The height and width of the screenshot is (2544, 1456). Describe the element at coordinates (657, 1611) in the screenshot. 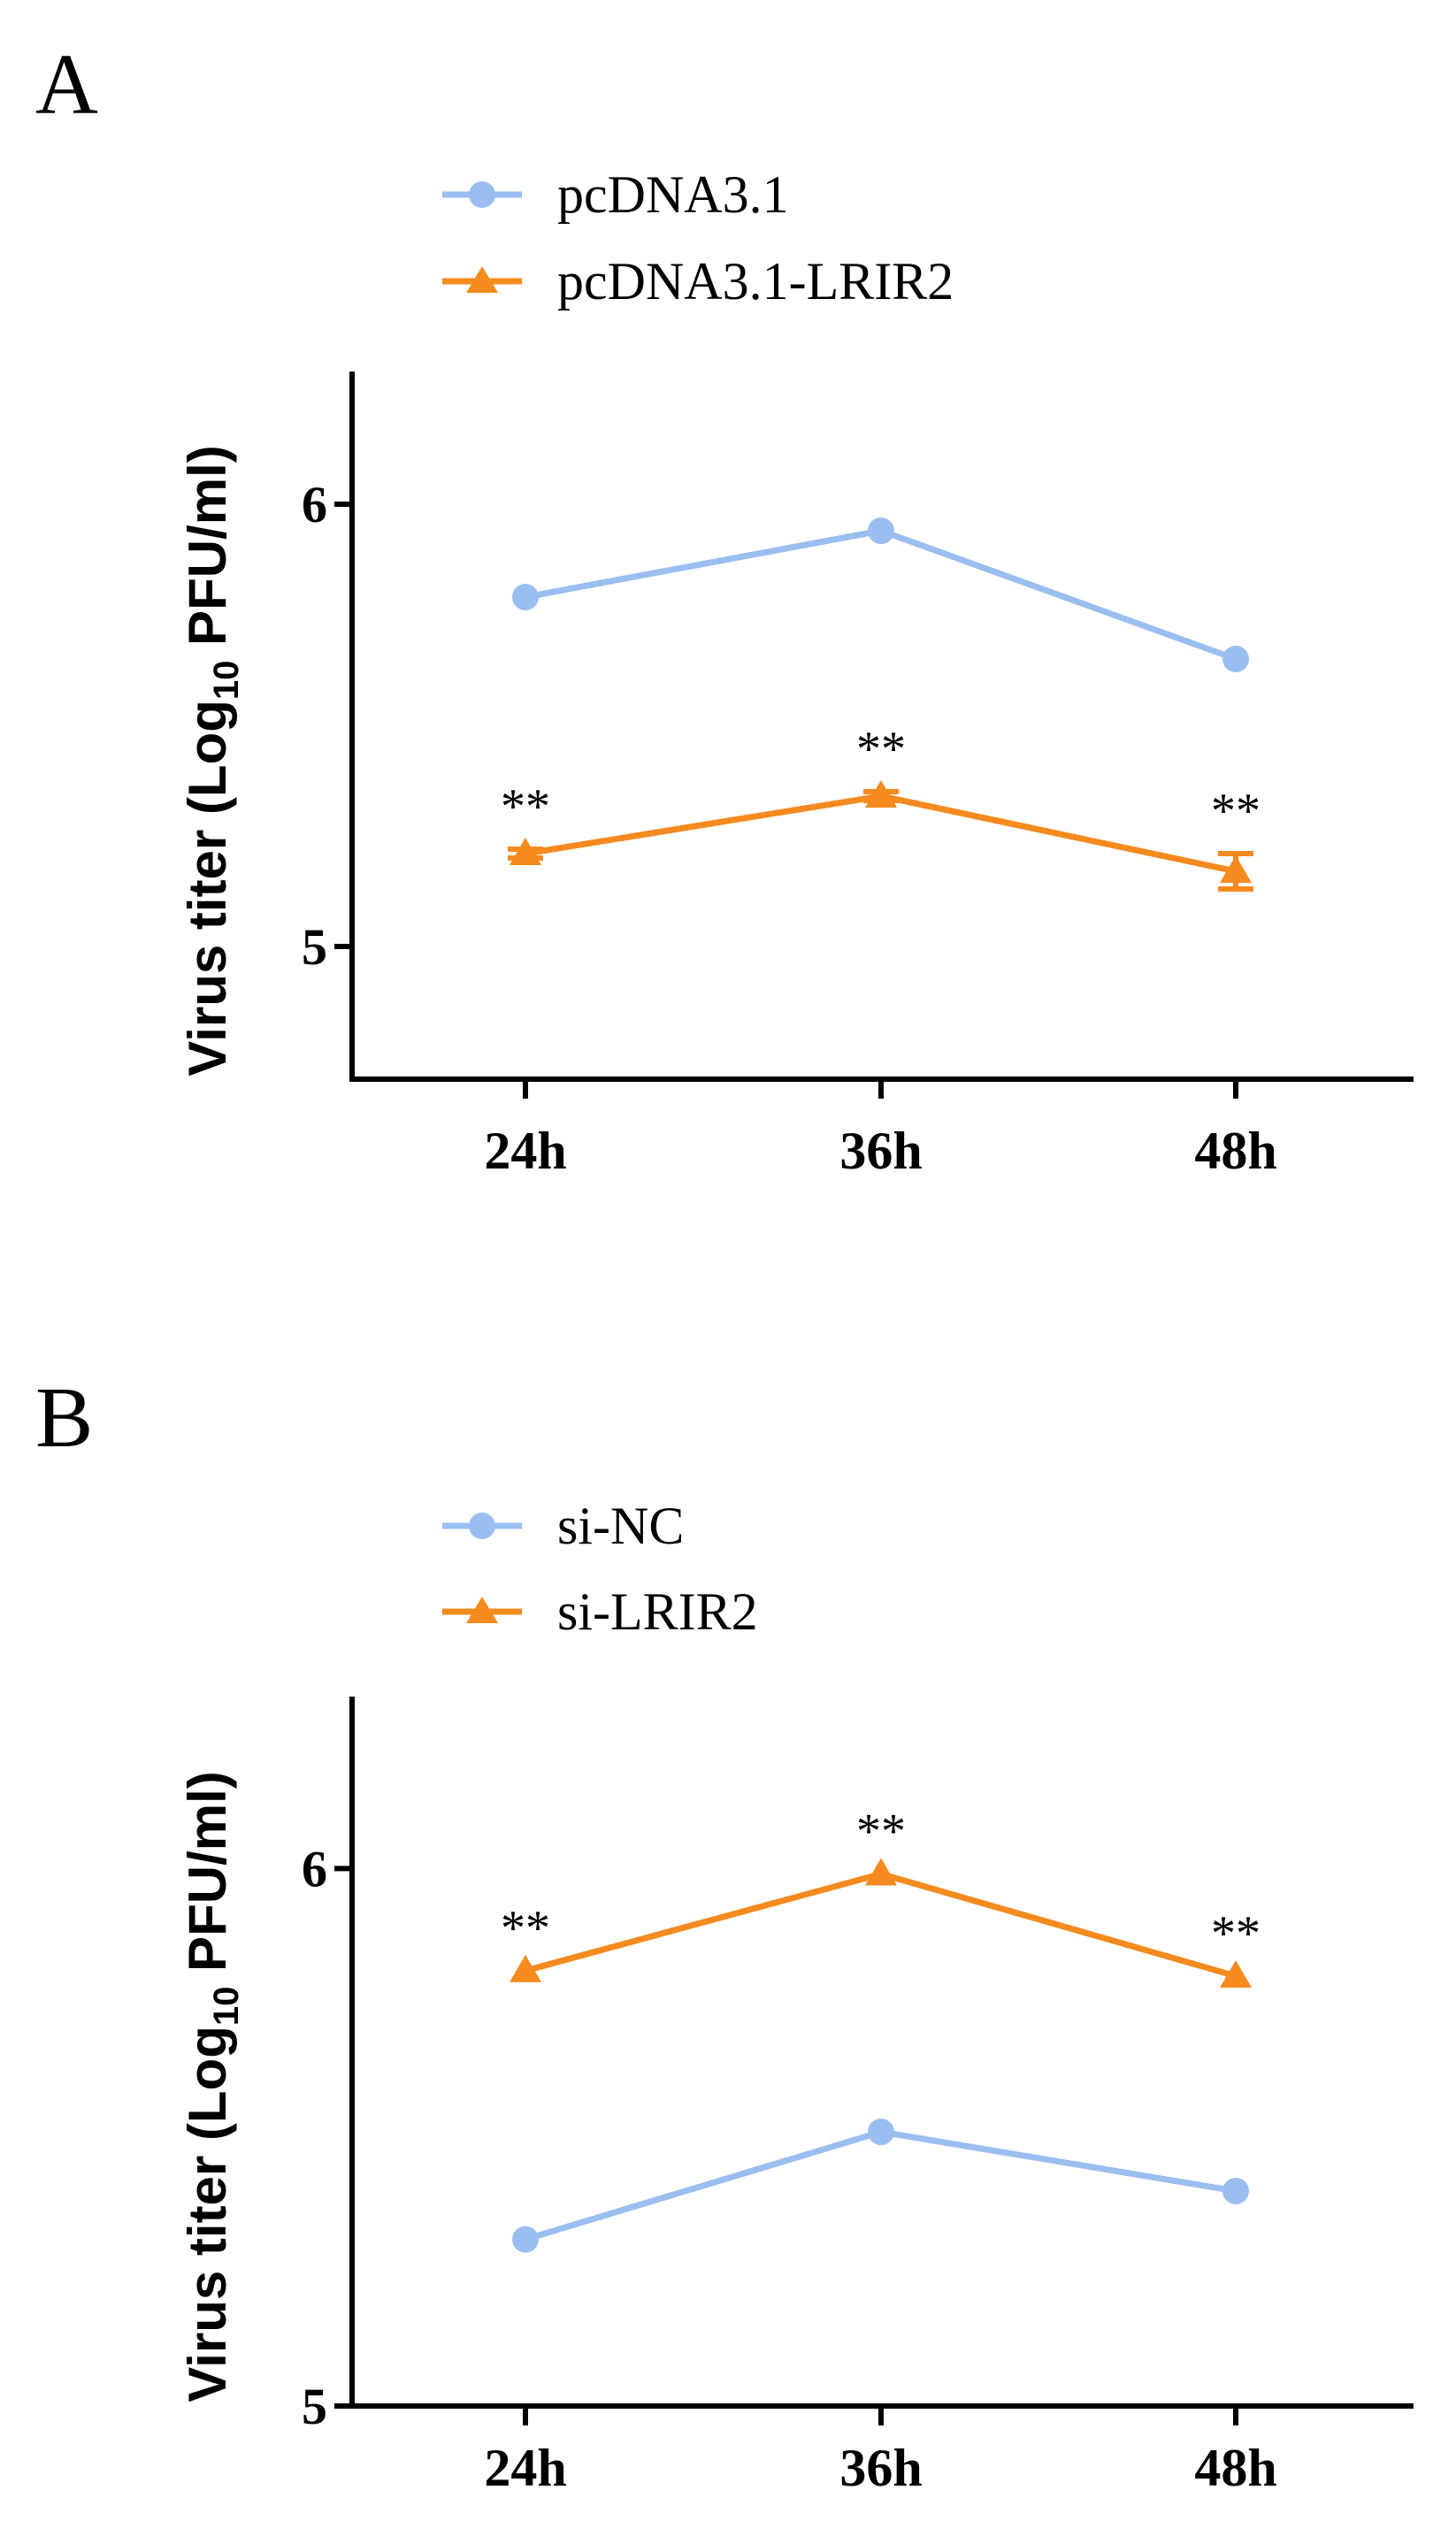

I see `legend-label: si-LRIR2` at that location.